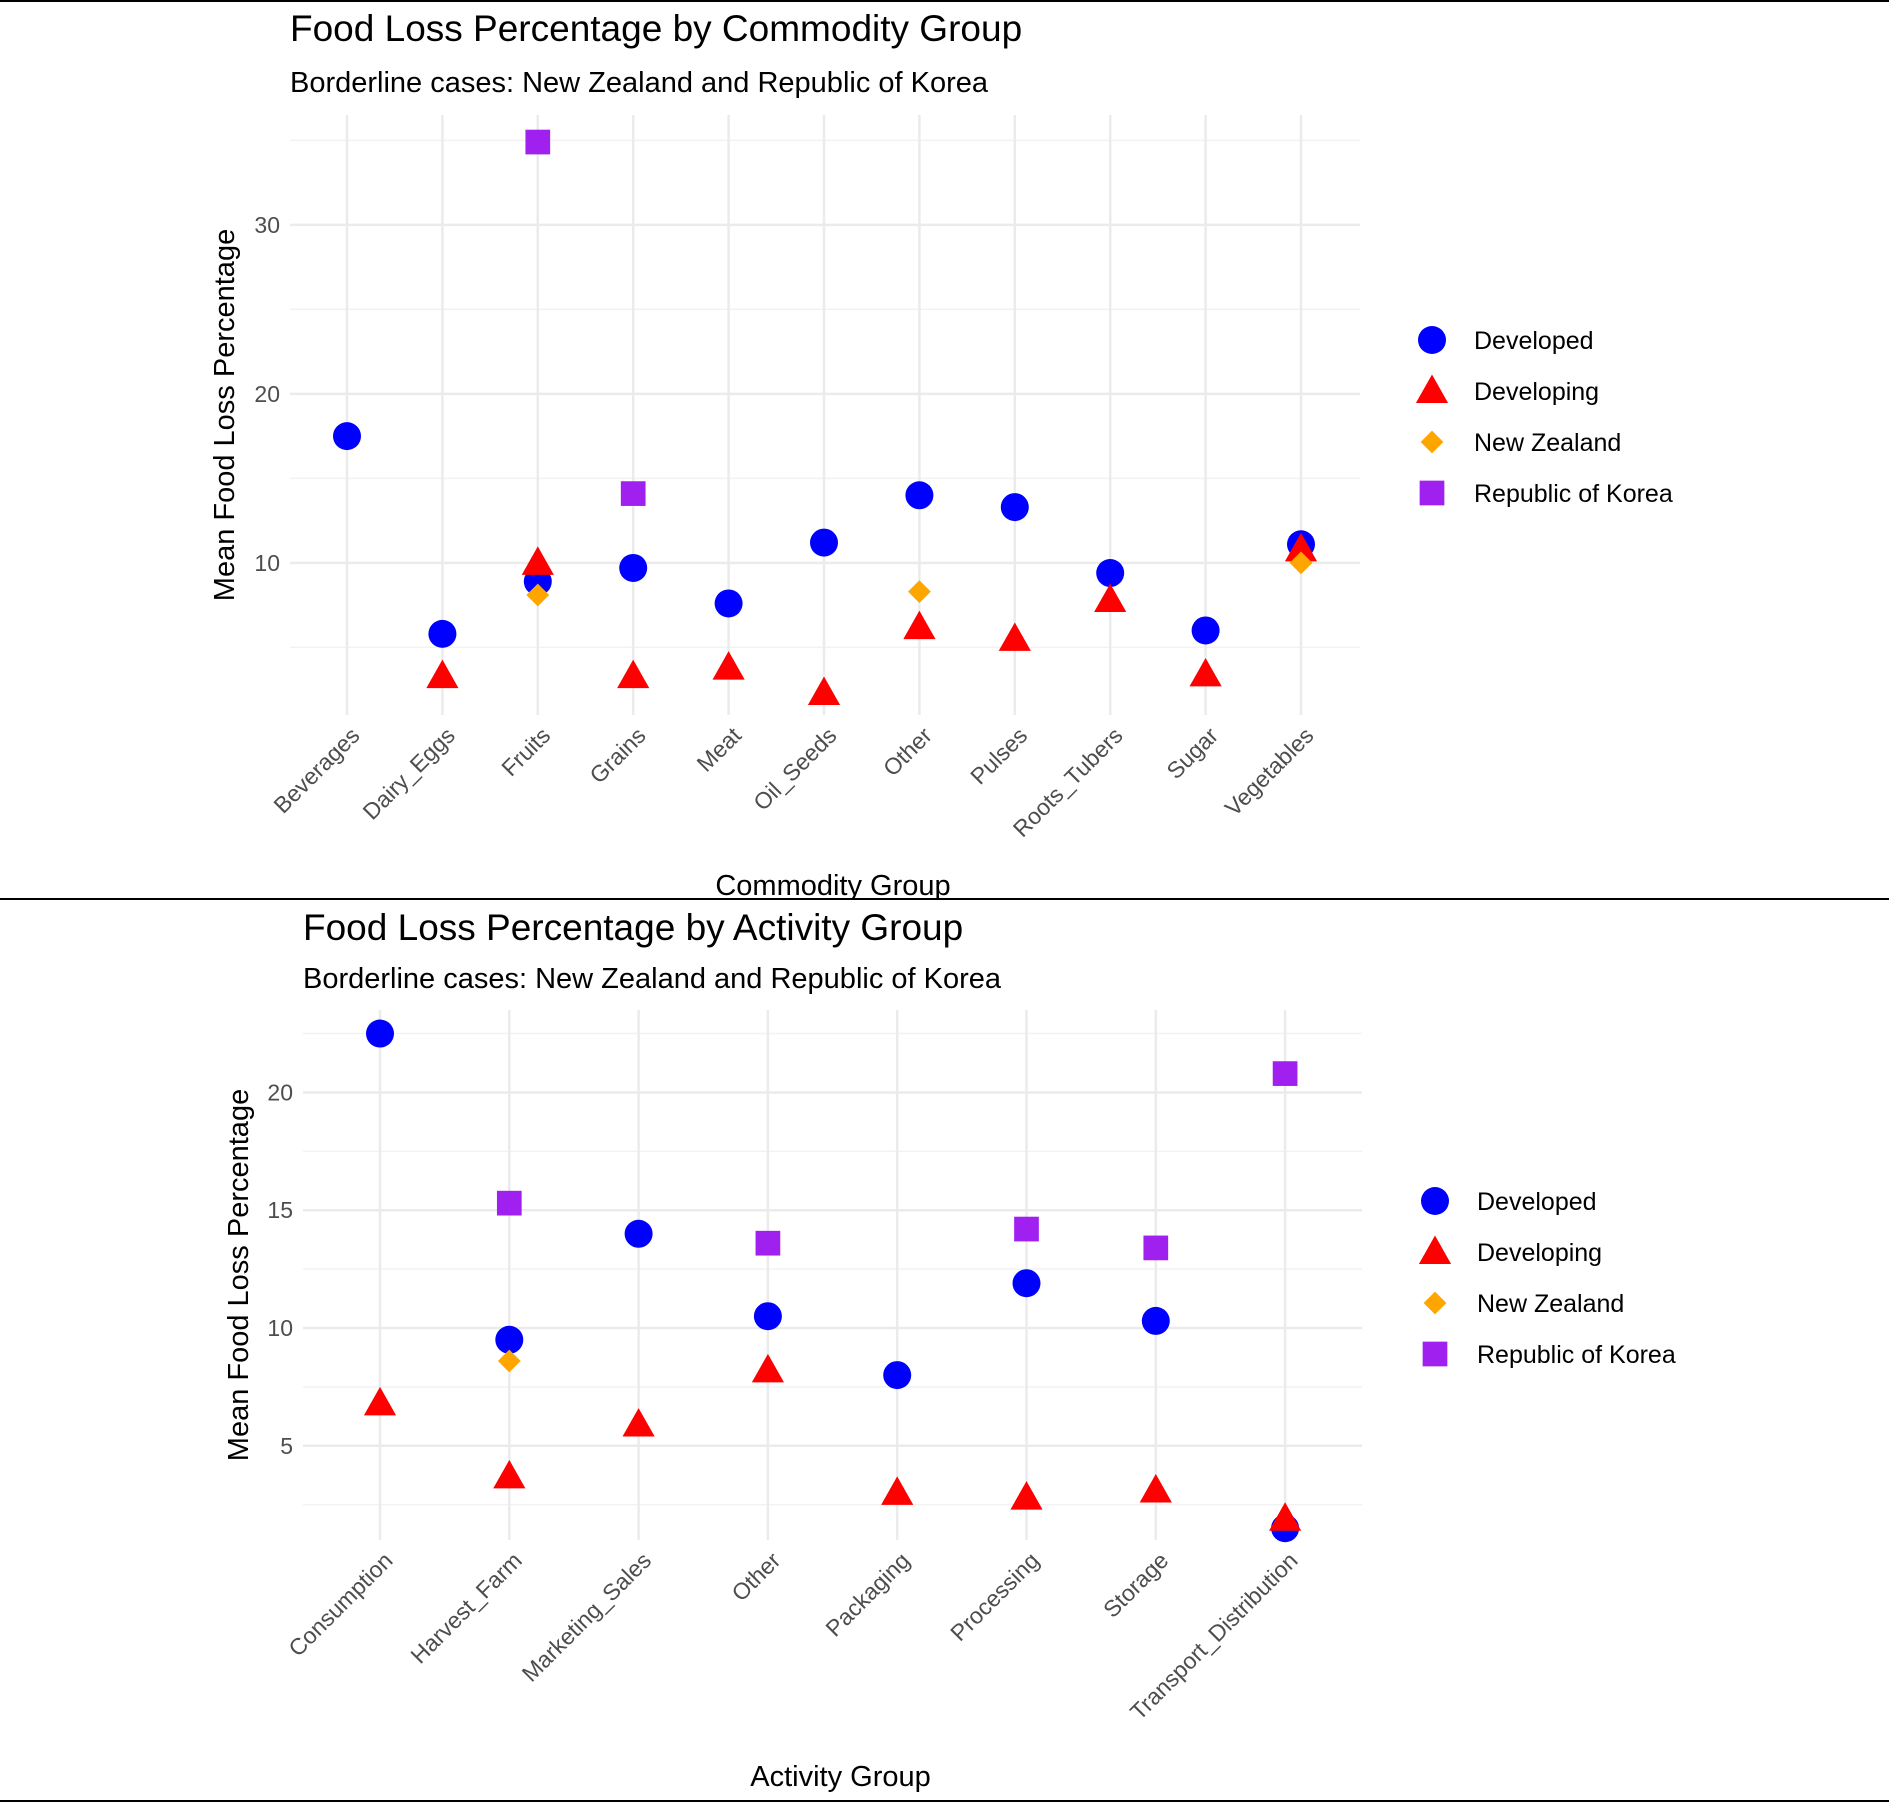  Describe the element at coordinates (1026, 1495) in the screenshot. I see `data-point-developing-processing` at that location.